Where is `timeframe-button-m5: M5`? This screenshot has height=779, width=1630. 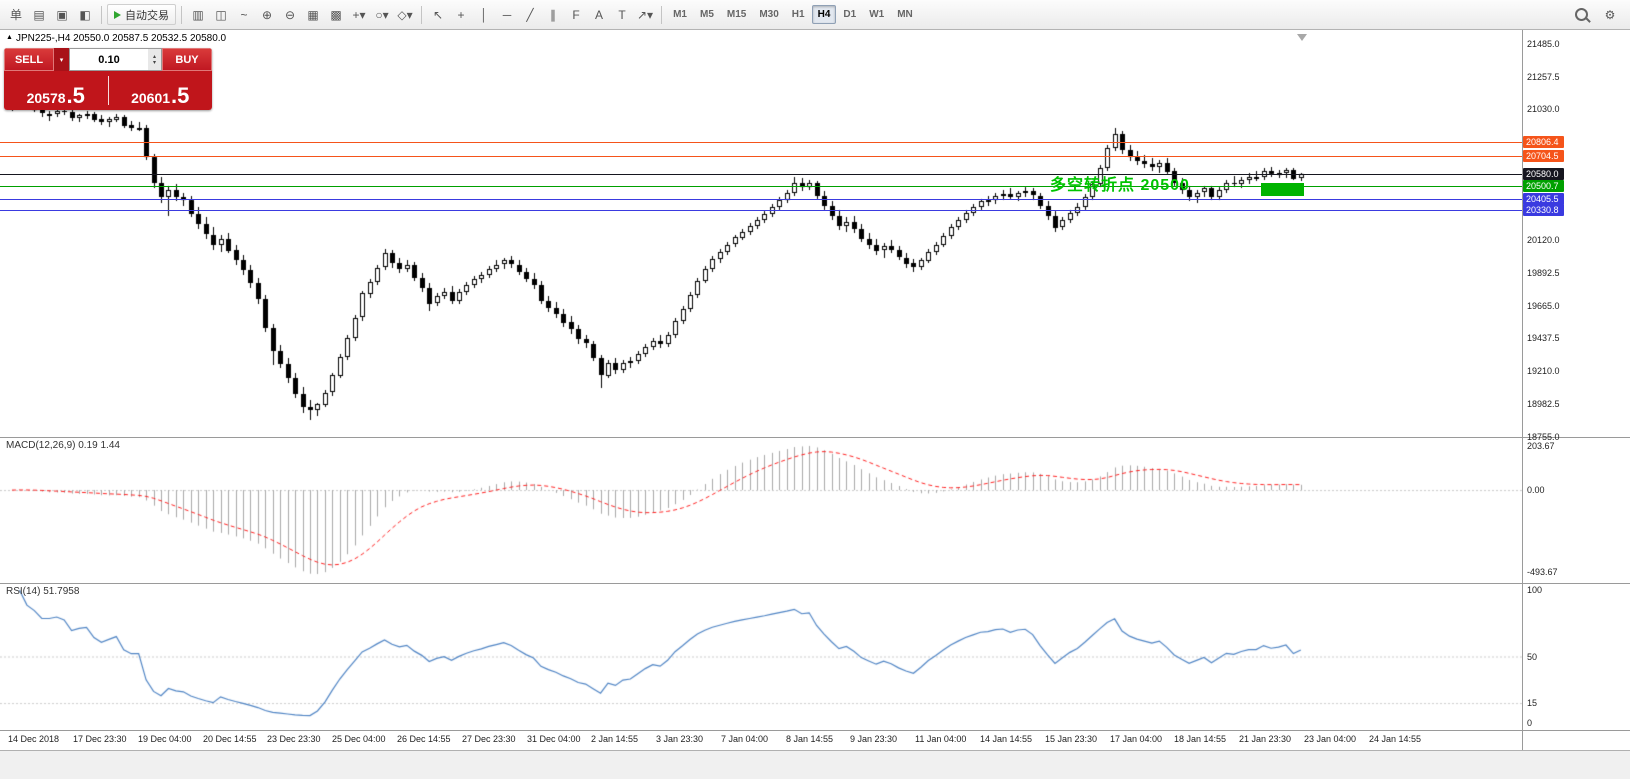 timeframe-button-m5: M5 is located at coordinates (707, 14).